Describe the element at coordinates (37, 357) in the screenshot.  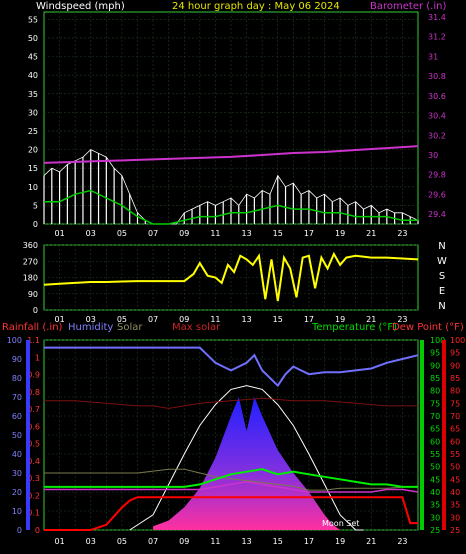
I see `rain-tick-label: 1` at that location.